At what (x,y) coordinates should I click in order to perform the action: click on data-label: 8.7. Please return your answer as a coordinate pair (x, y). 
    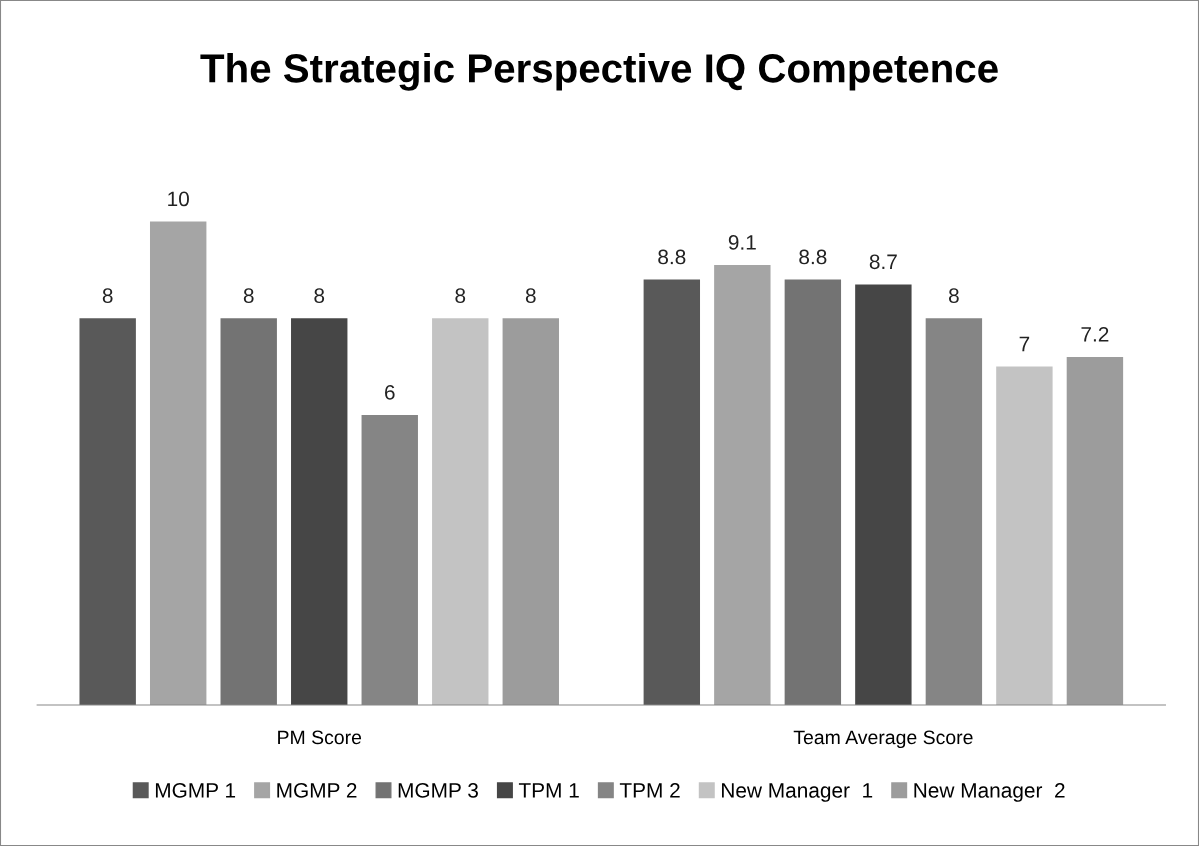
    Looking at the image, I should click on (883, 262).